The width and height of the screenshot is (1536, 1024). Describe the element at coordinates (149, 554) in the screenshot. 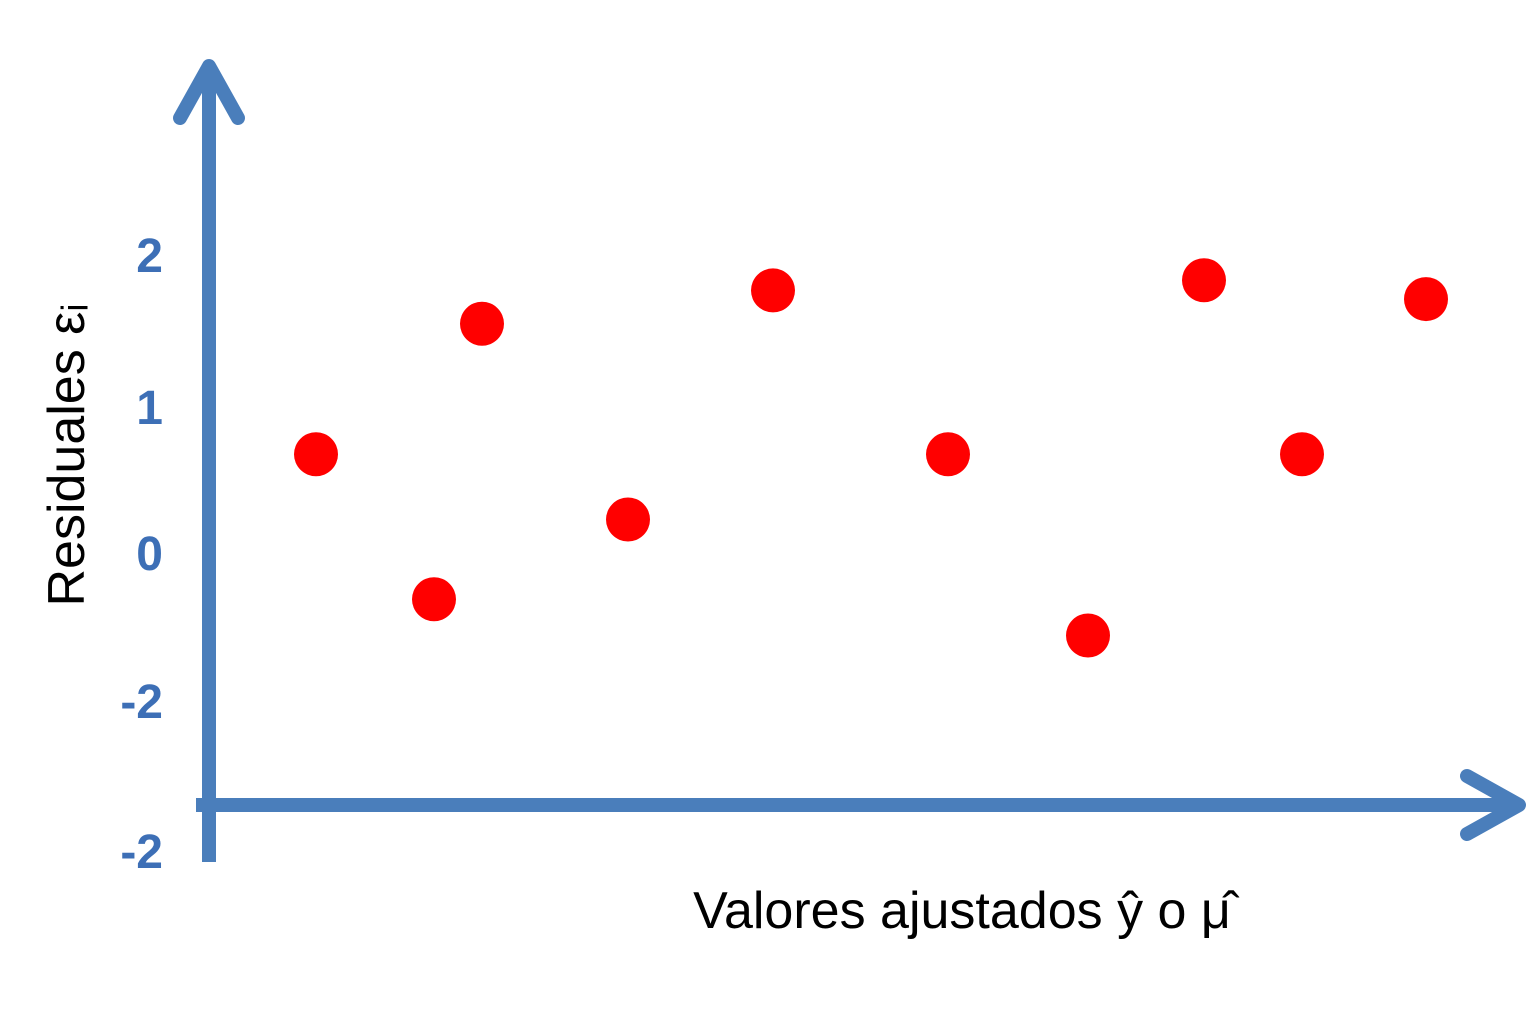

I see `y-tick-label: 0` at that location.